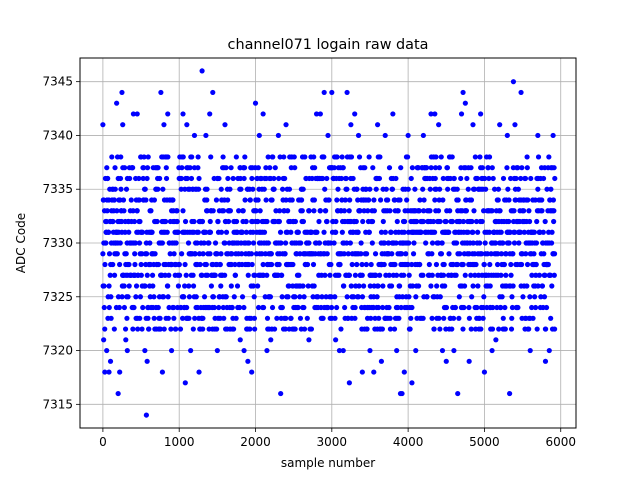 This screenshot has width=640, height=480. I want to click on x-tick-label: 4000, so click(408, 442).